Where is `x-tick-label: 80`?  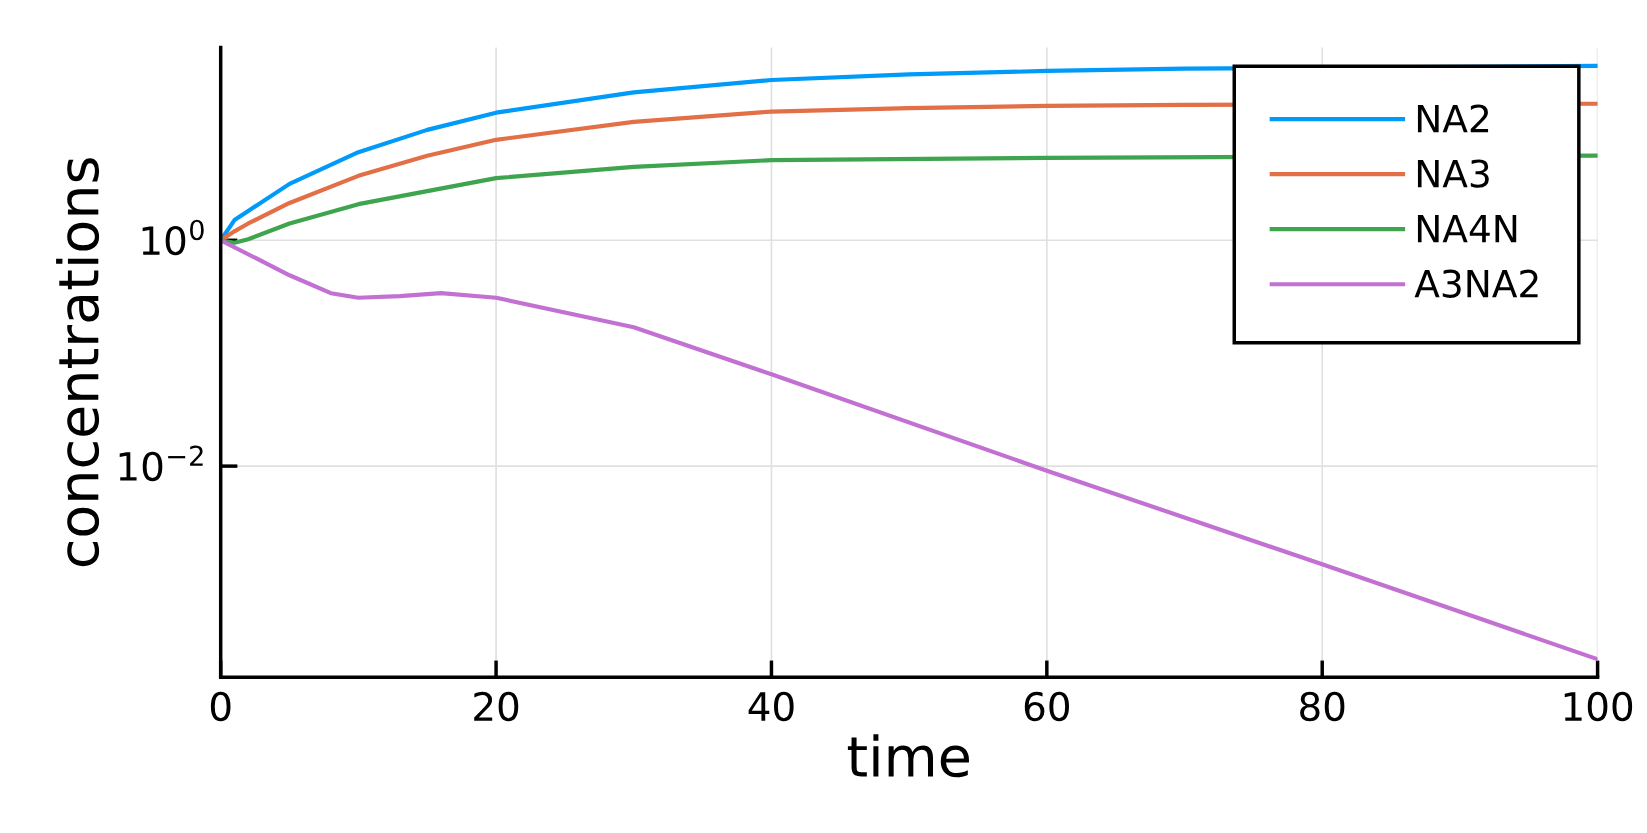 x-tick-label: 80 is located at coordinates (1322, 706).